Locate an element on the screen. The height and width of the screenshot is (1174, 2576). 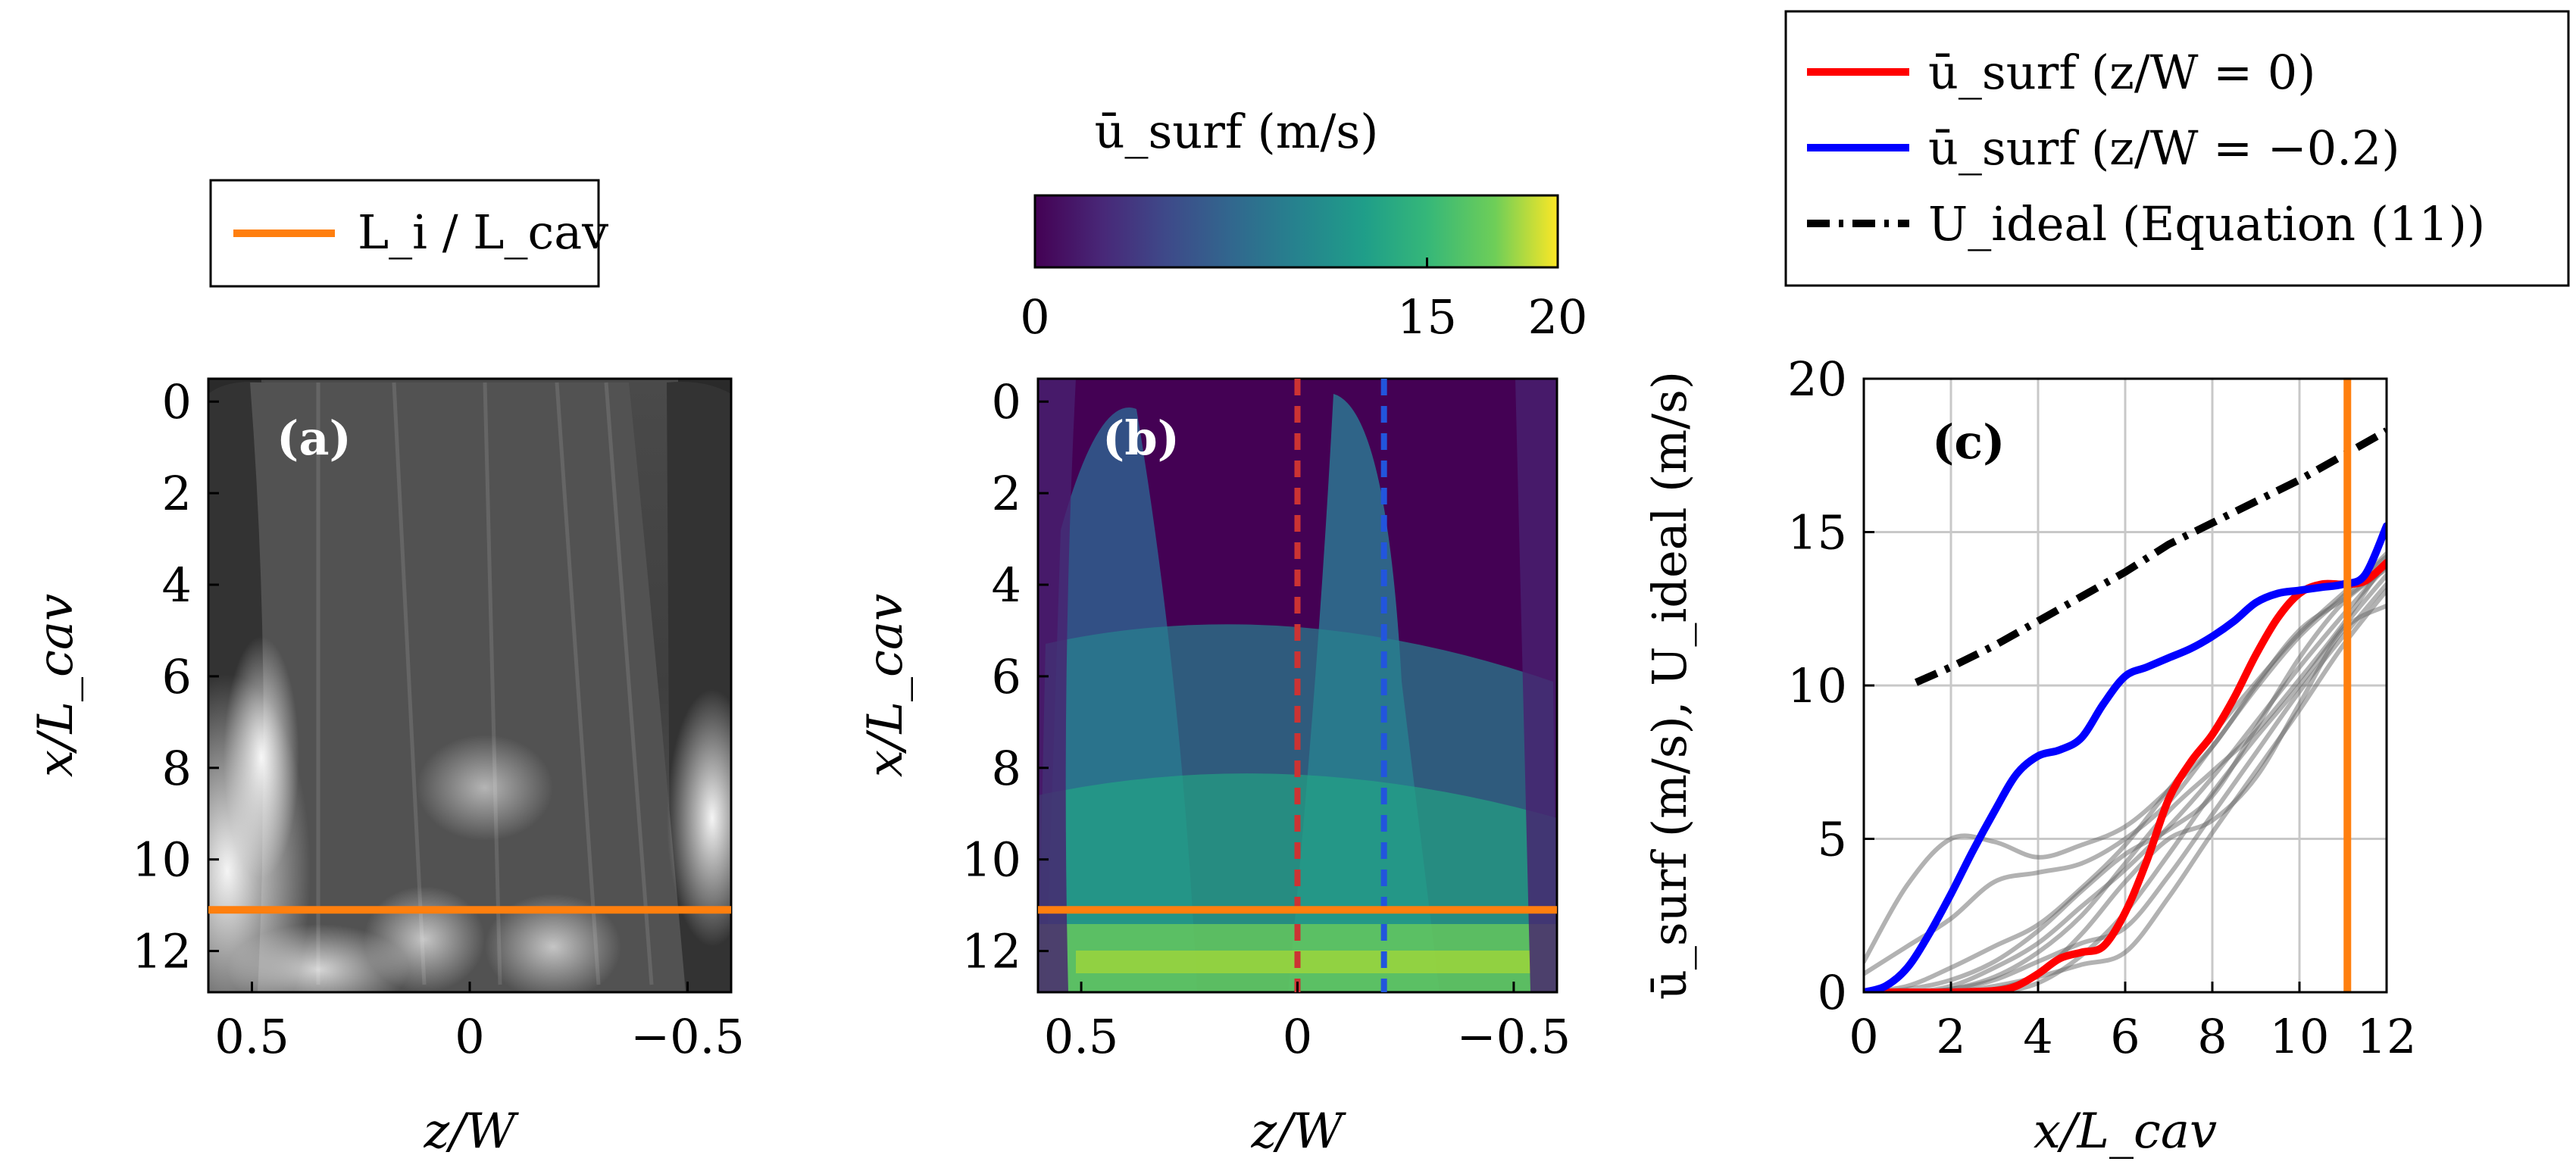
panel-a-xlabel: z/W is located at coordinates (471, 1132).